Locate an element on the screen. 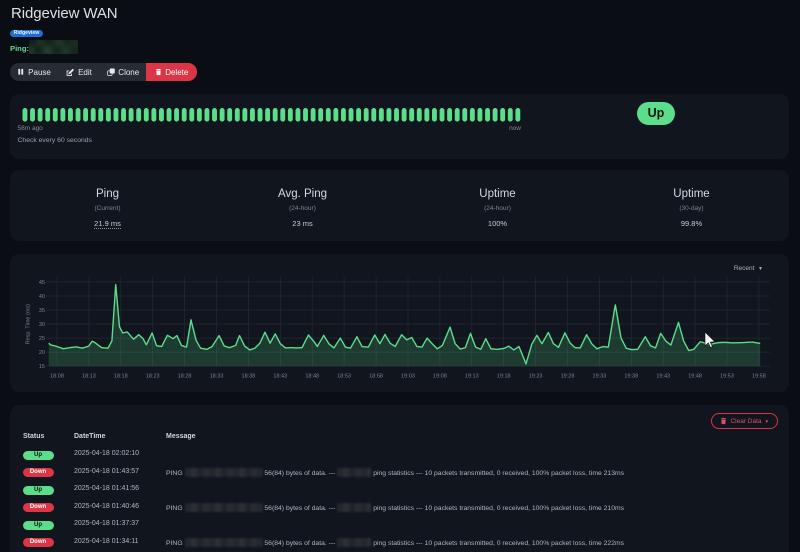 This screenshot has width=800, height=552. svg-text: 30 is located at coordinates (42, 325).